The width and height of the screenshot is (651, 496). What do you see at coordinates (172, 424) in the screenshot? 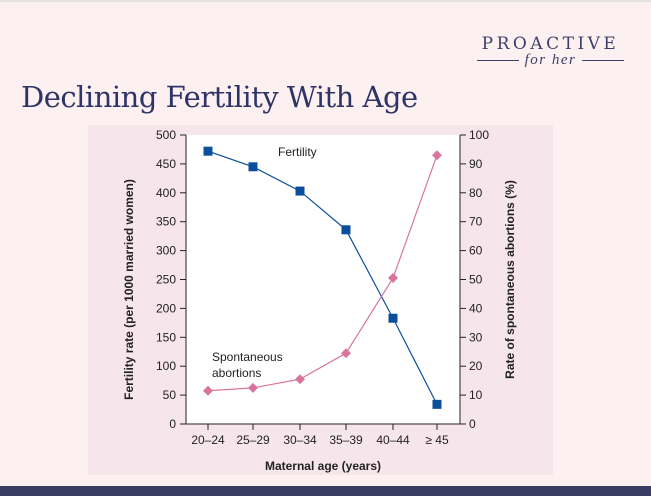
I see `y-tick-label: 0` at bounding box center [172, 424].